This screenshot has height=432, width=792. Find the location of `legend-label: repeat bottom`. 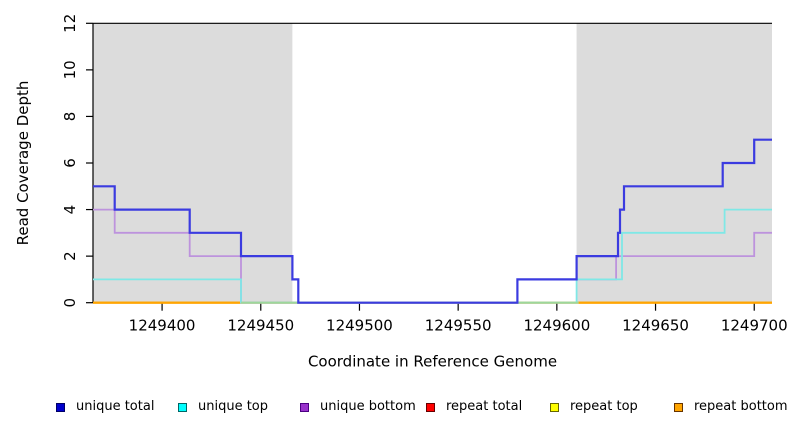

legend-label: repeat bottom is located at coordinates (741, 406).